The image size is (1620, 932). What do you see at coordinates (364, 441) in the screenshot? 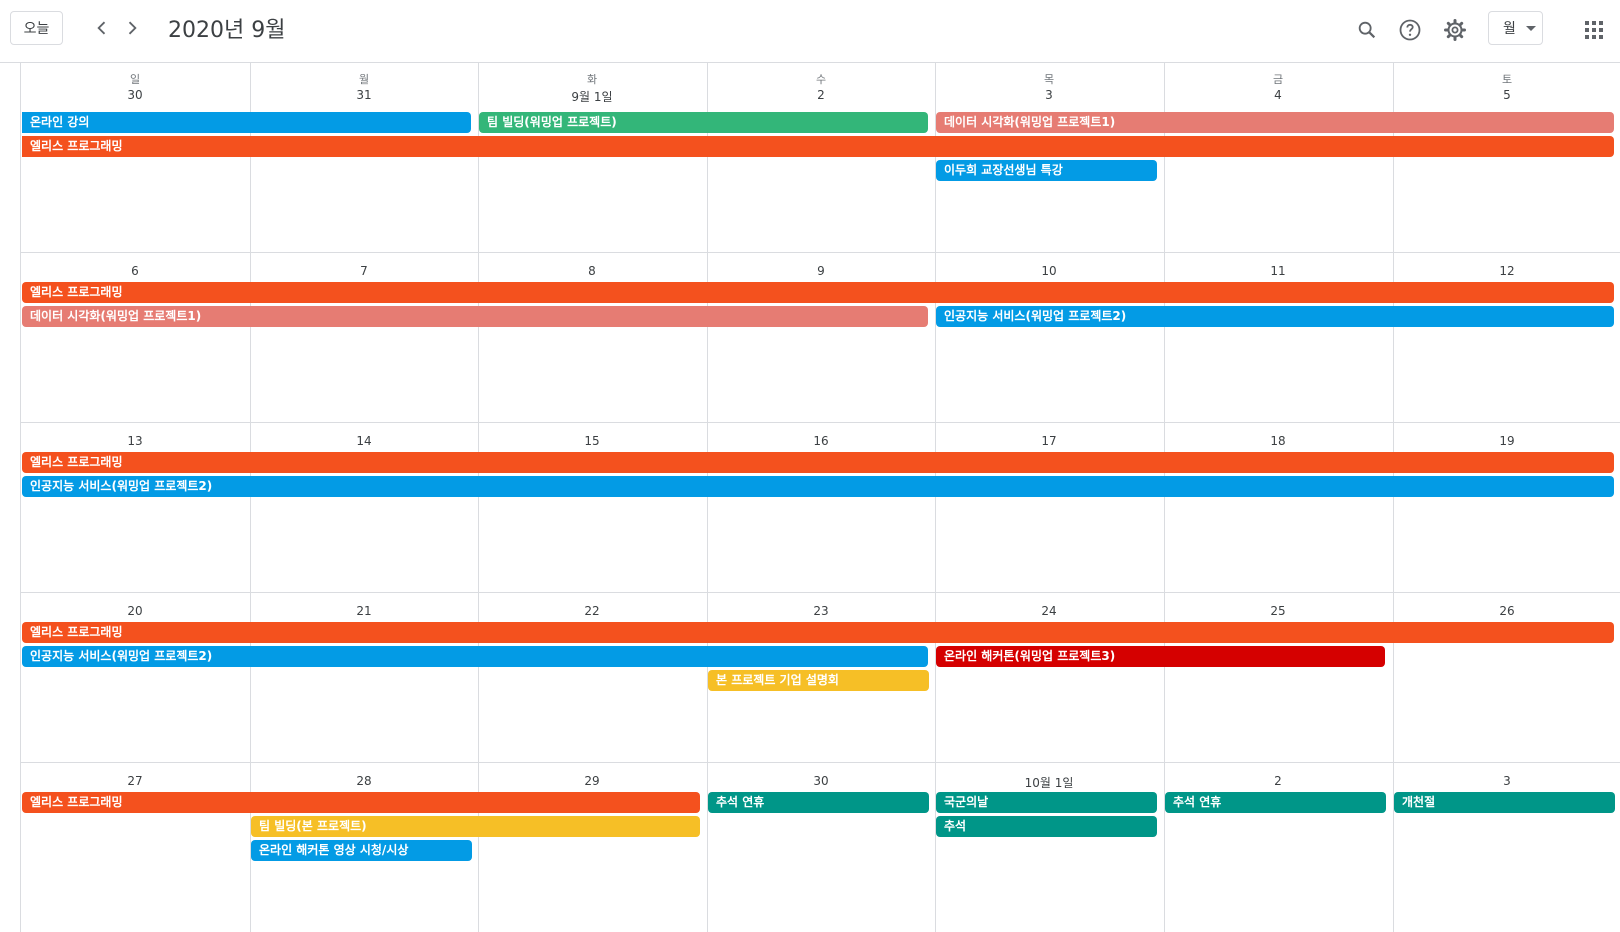
I see `day-number: 14` at bounding box center [364, 441].